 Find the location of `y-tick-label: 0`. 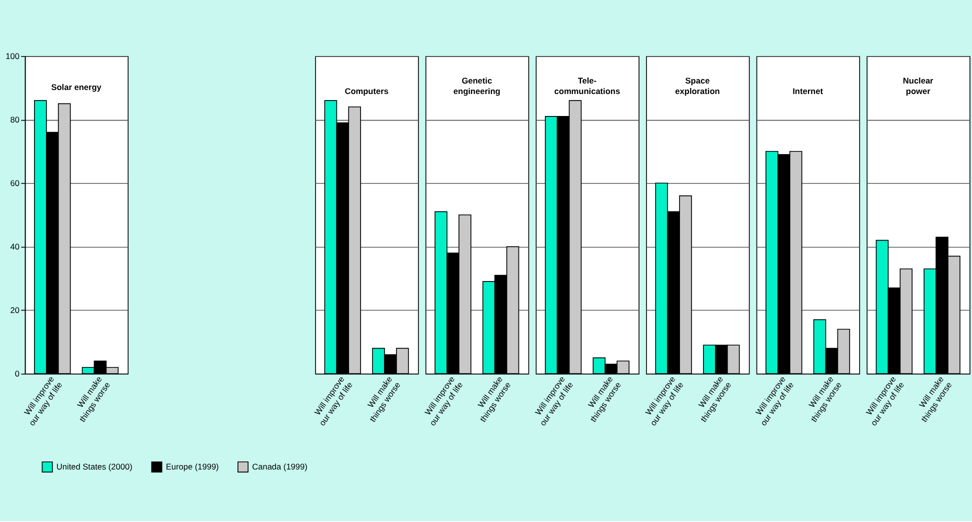

y-tick-label: 0 is located at coordinates (17, 373).